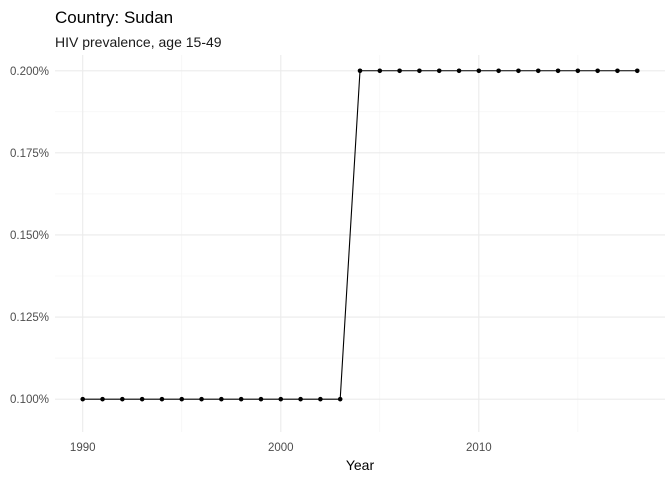 Image resolution: width=672 pixels, height=480 pixels. I want to click on chart-subtitle: HIV prevalence, age 15-49, so click(138, 42).